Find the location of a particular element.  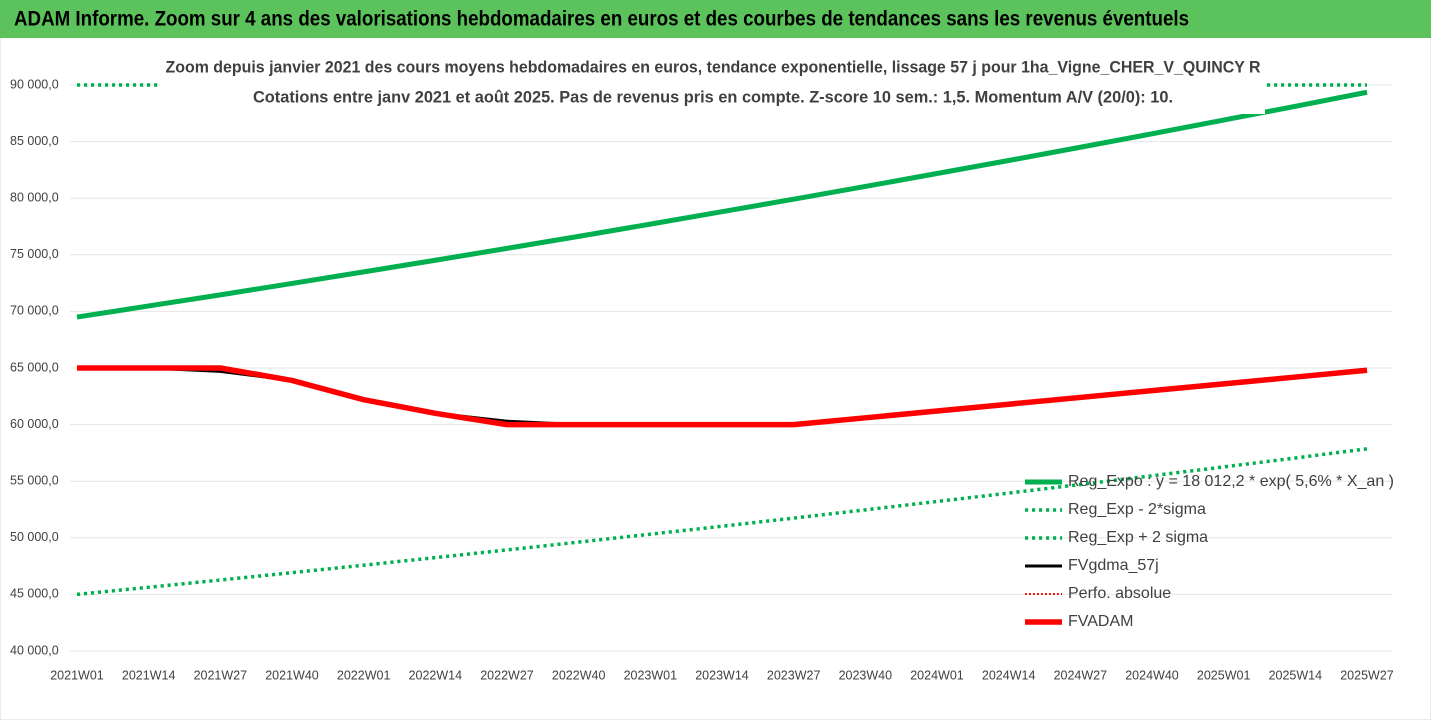

x-tick-label: 2023W27 is located at coordinates (794, 675).